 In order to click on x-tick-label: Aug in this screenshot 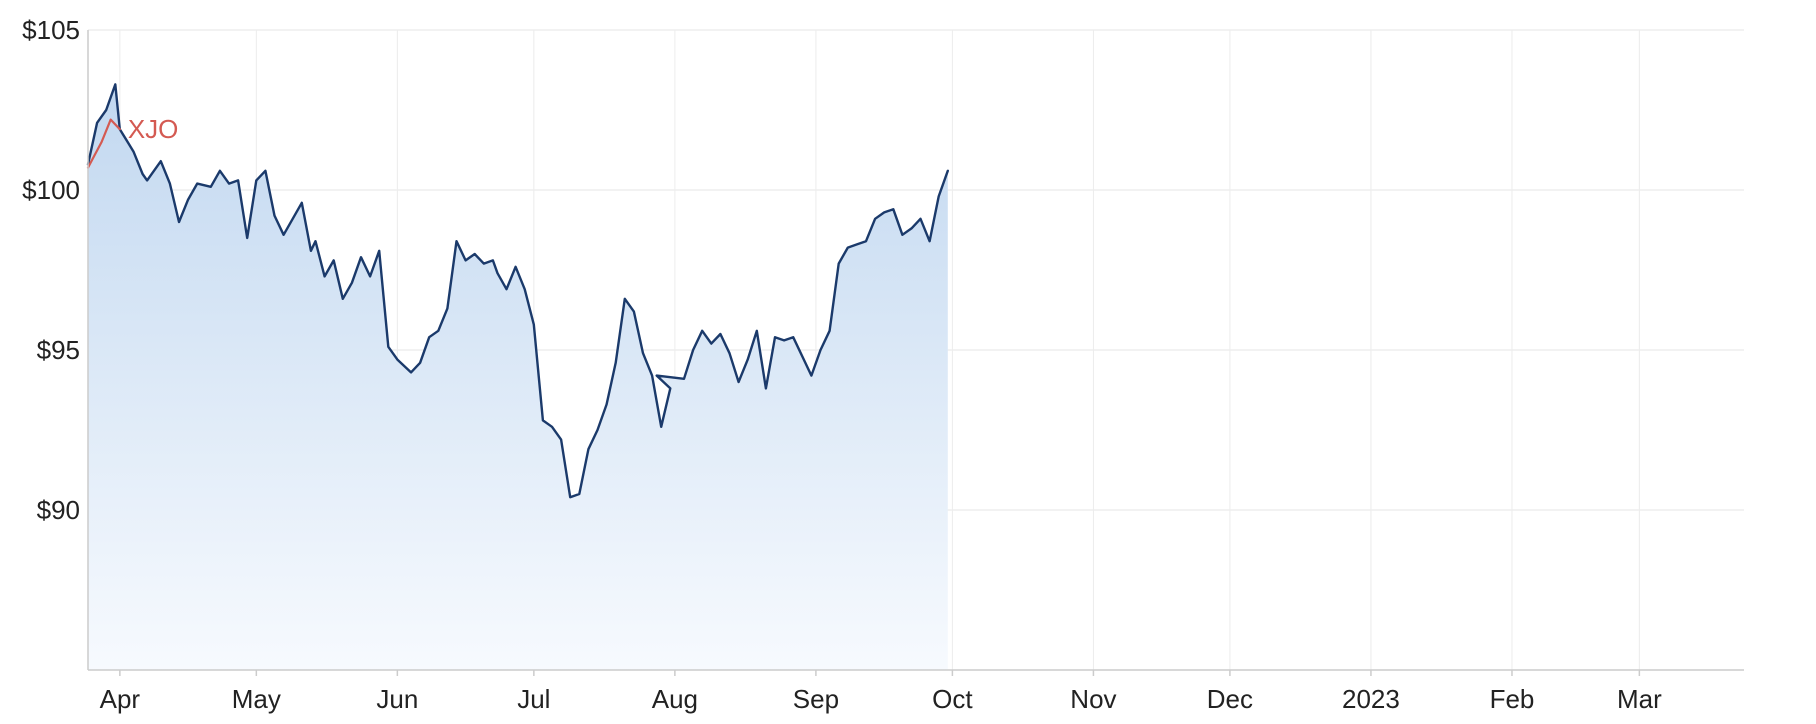, I will do `click(675, 699)`.